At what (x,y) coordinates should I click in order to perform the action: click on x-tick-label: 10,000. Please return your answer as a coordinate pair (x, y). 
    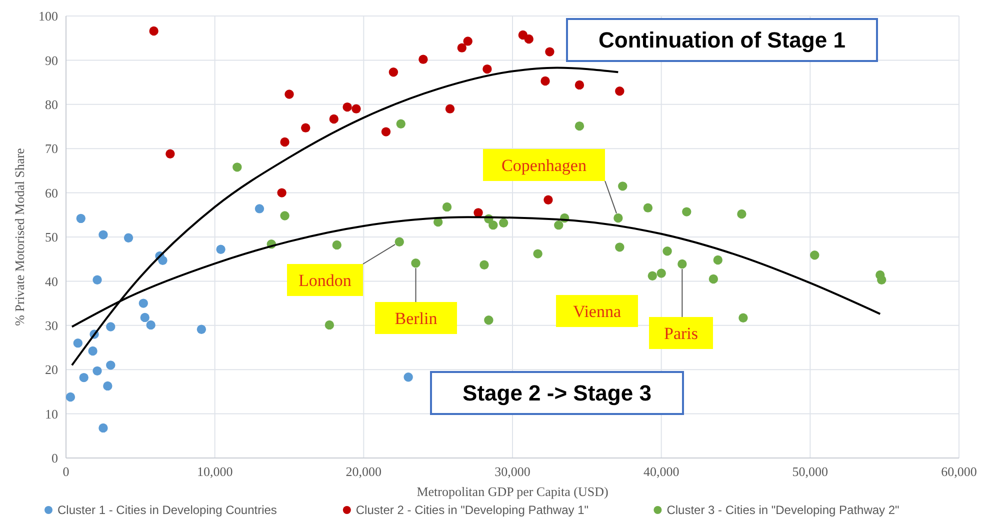
    Looking at the image, I should click on (214, 471).